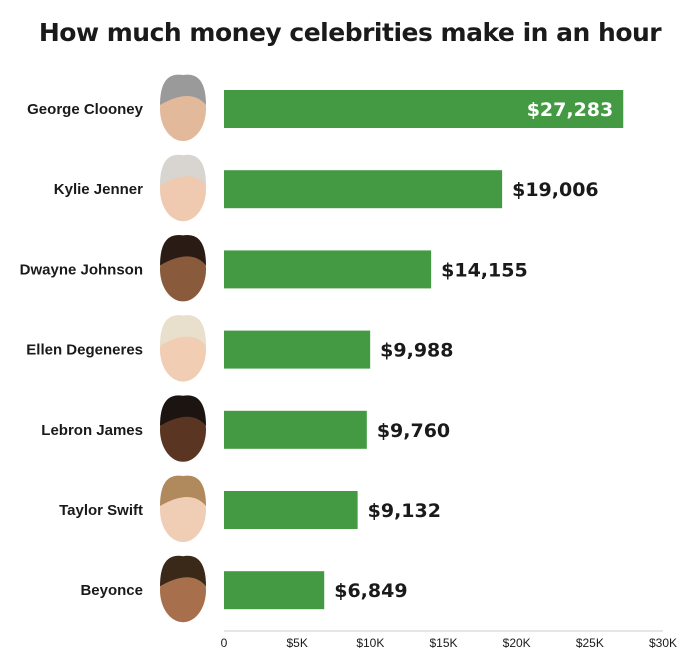 The image size is (700, 663). Describe the element at coordinates (370, 591) in the screenshot. I see `value-label: $6,849` at that location.